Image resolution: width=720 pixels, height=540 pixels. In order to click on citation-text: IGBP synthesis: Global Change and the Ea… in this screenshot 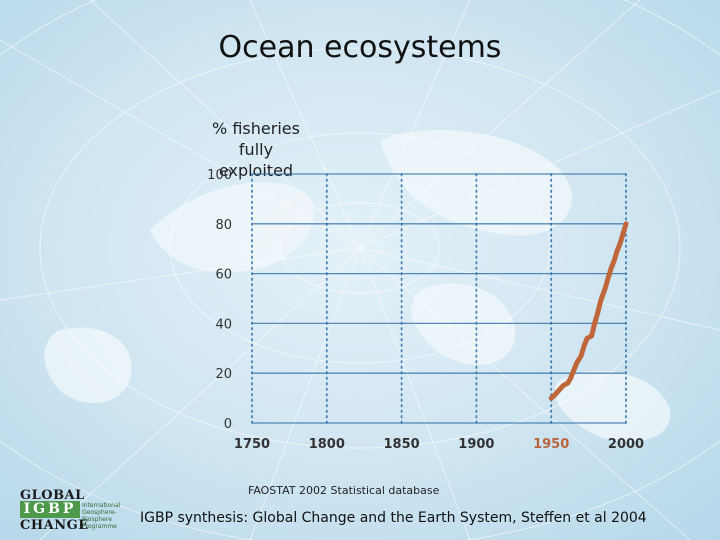, I will do `click(393, 518)`.